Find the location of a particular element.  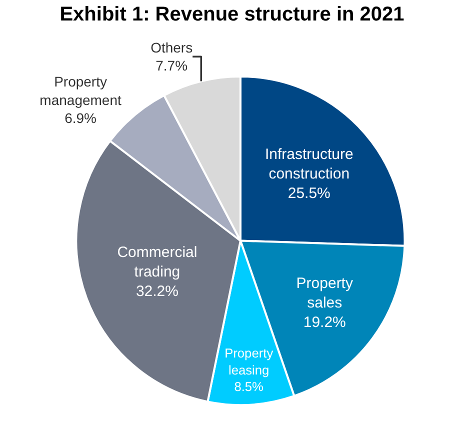

data-label: 19.2% is located at coordinates (324, 322).